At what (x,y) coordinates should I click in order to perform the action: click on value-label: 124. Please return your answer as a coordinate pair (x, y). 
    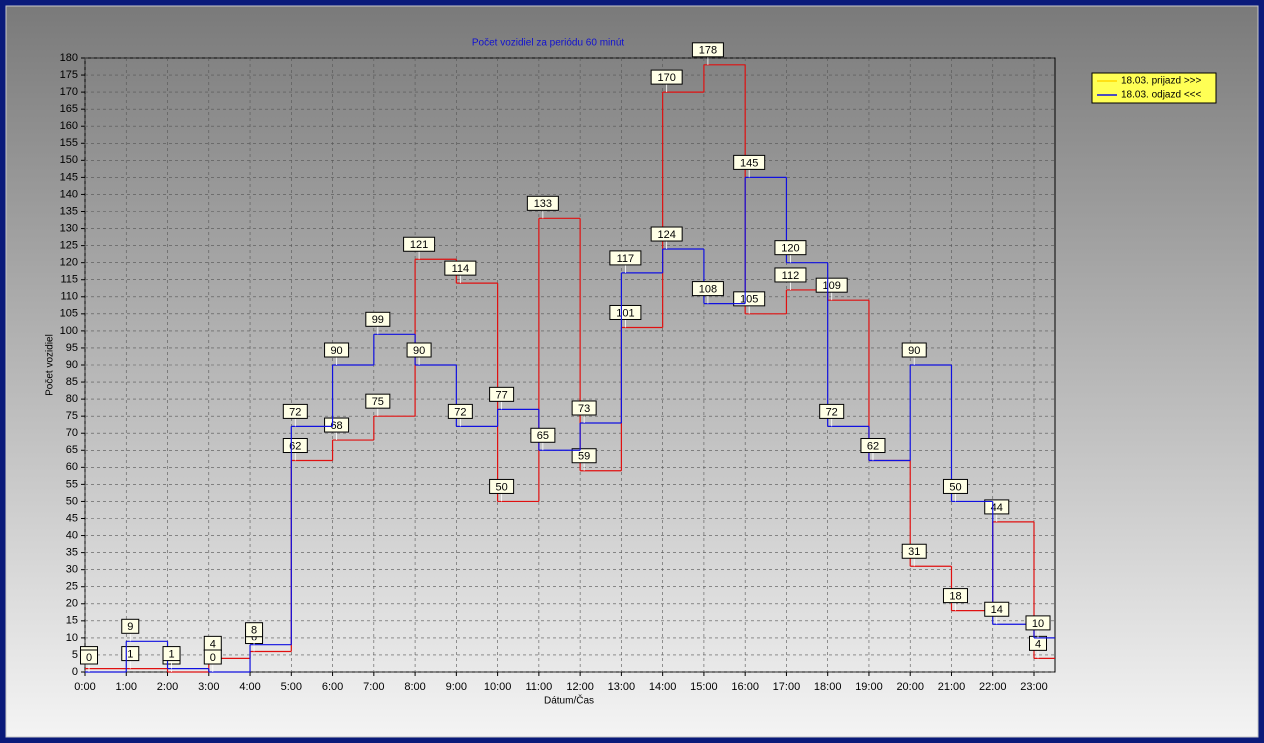
    Looking at the image, I should click on (666, 235).